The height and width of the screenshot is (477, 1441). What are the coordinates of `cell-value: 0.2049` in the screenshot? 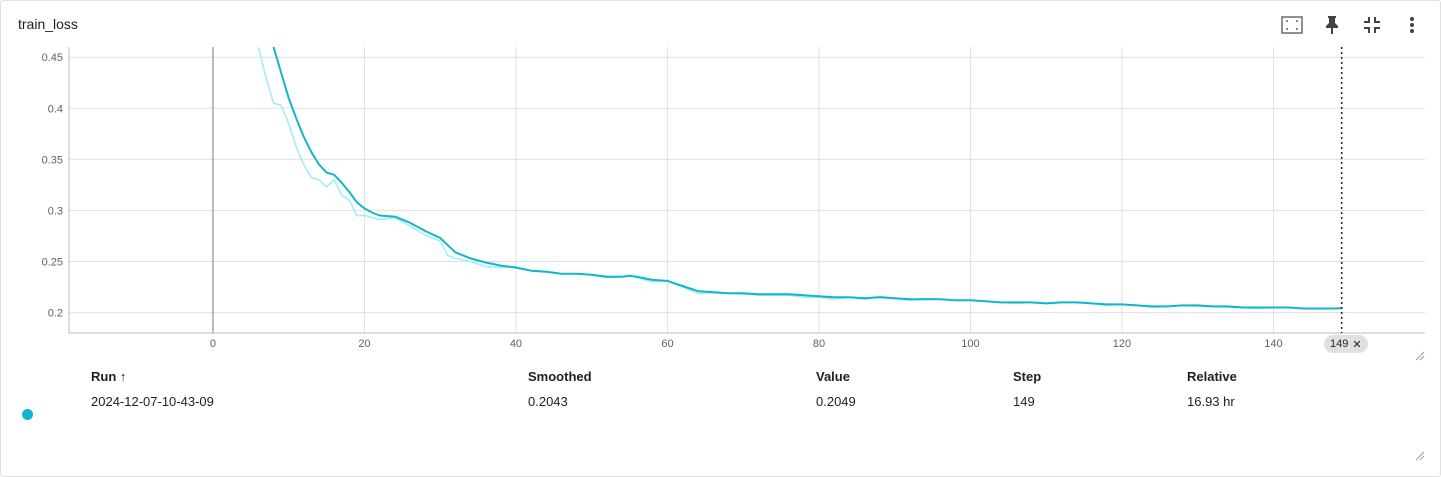 It's located at (836, 401).